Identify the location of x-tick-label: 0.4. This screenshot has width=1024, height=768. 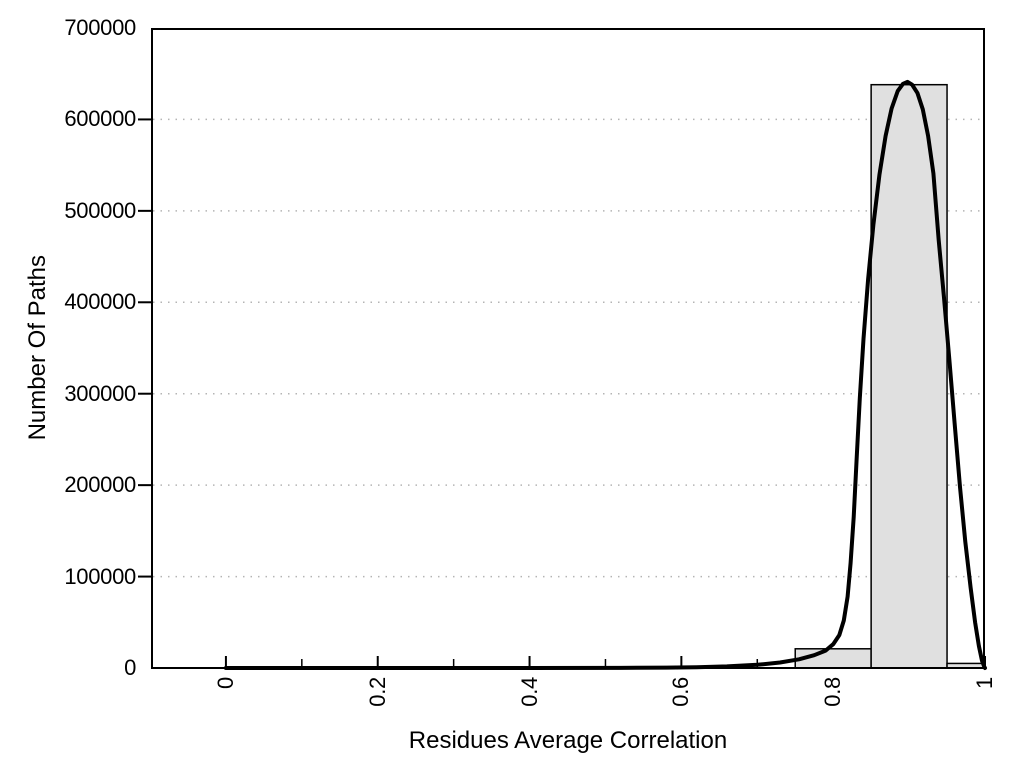
(530, 692).